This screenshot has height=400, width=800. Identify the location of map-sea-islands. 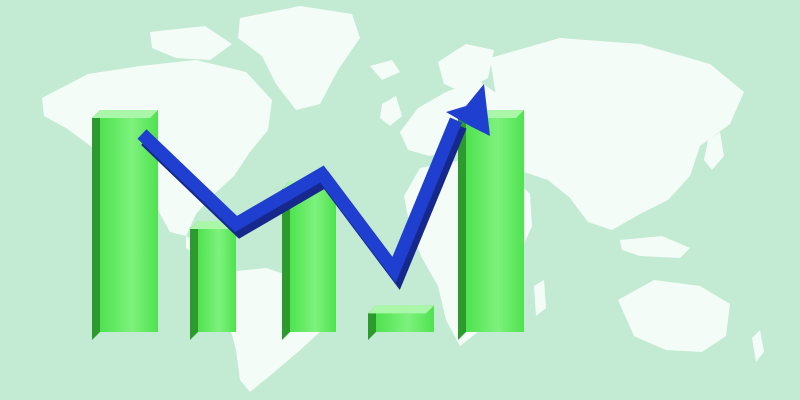
(655, 247).